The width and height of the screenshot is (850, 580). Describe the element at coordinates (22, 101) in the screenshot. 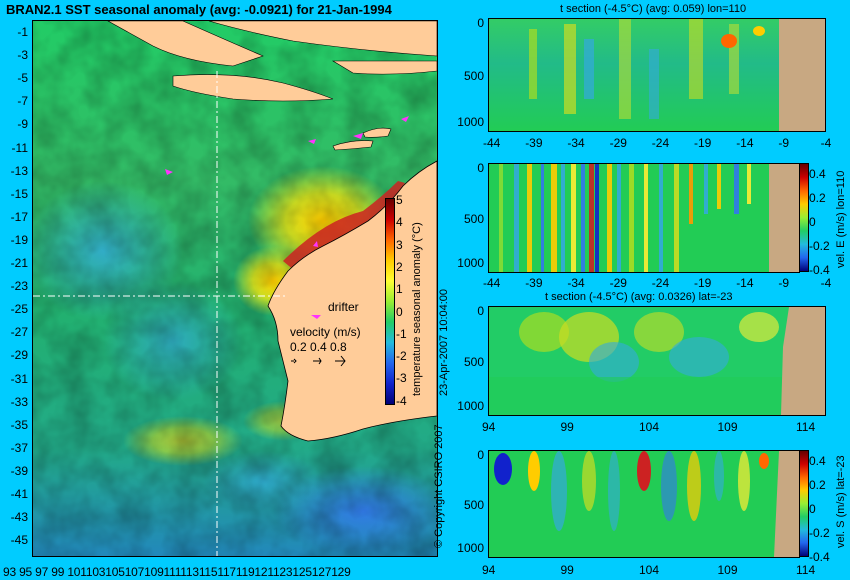

I see `main-map-y-tick: -7` at that location.